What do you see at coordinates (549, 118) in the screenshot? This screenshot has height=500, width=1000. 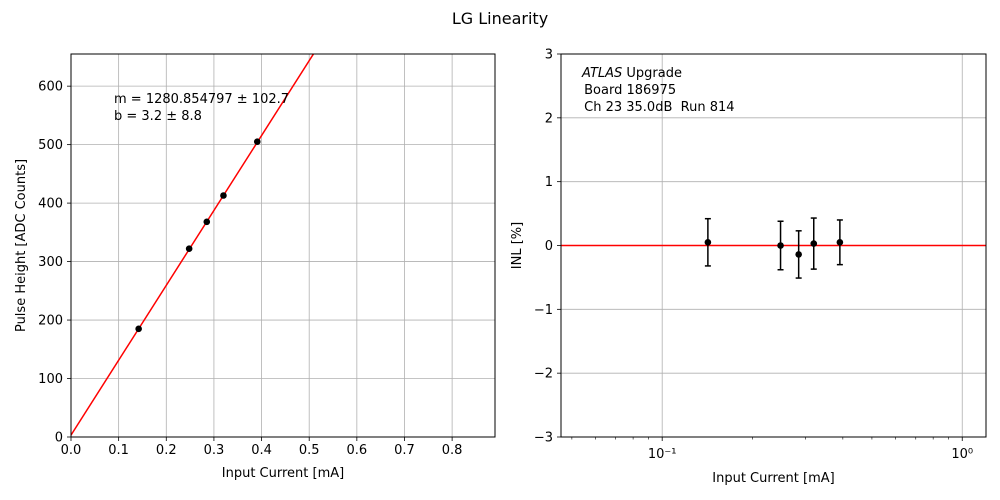 I see `right-y-tick-label: 2` at bounding box center [549, 118].